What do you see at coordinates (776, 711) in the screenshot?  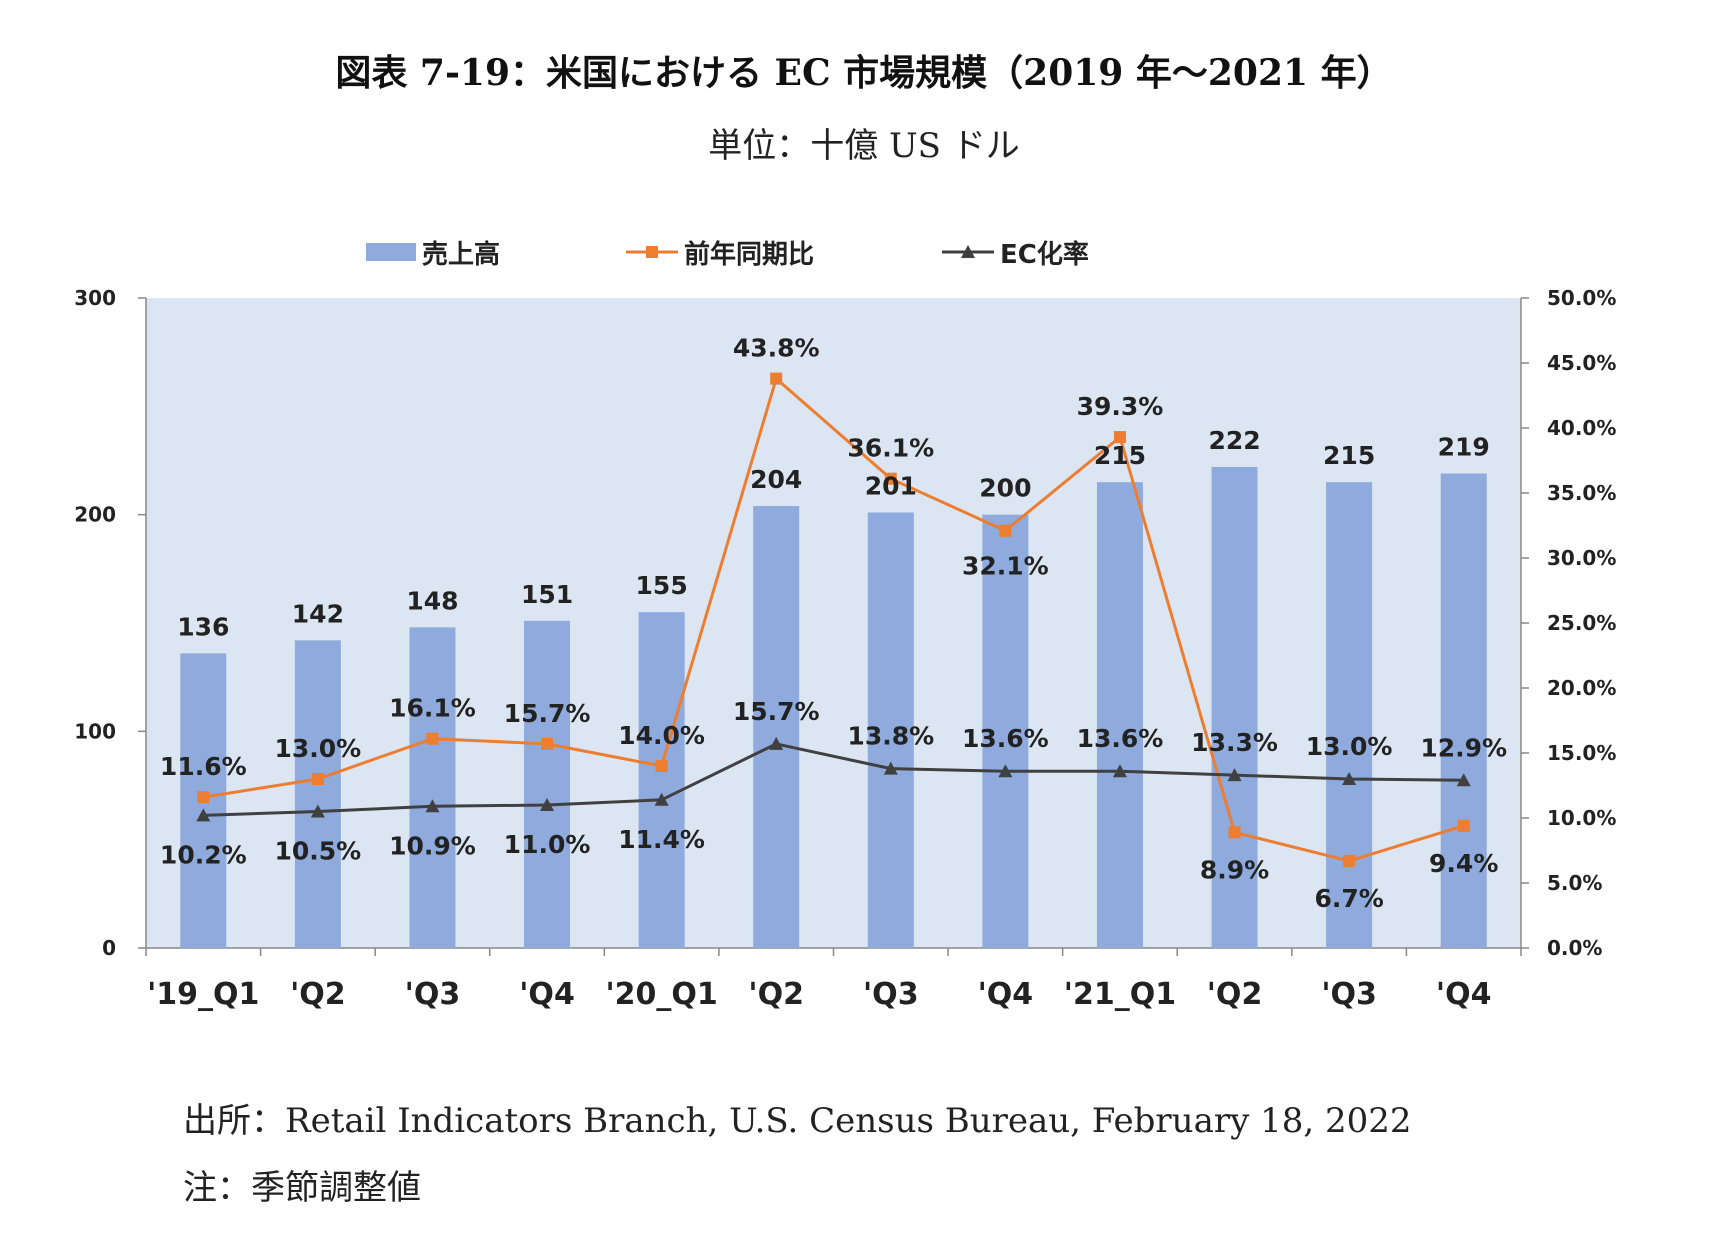 I see `ec-rate-value-label: 15.7%` at bounding box center [776, 711].